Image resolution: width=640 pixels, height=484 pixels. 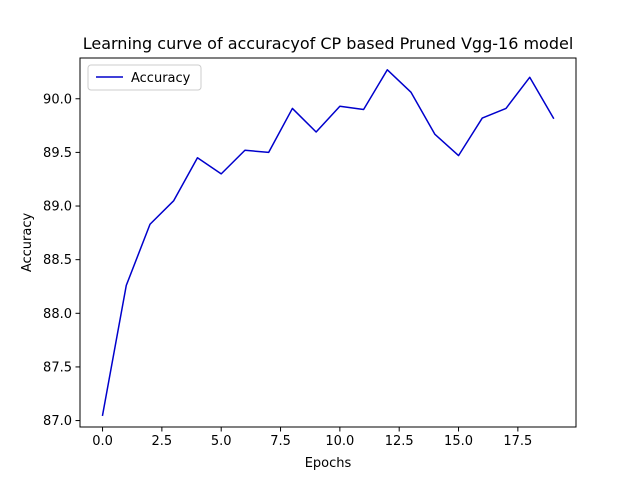 I want to click on x-tick-label: 7.5, so click(x=280, y=441).